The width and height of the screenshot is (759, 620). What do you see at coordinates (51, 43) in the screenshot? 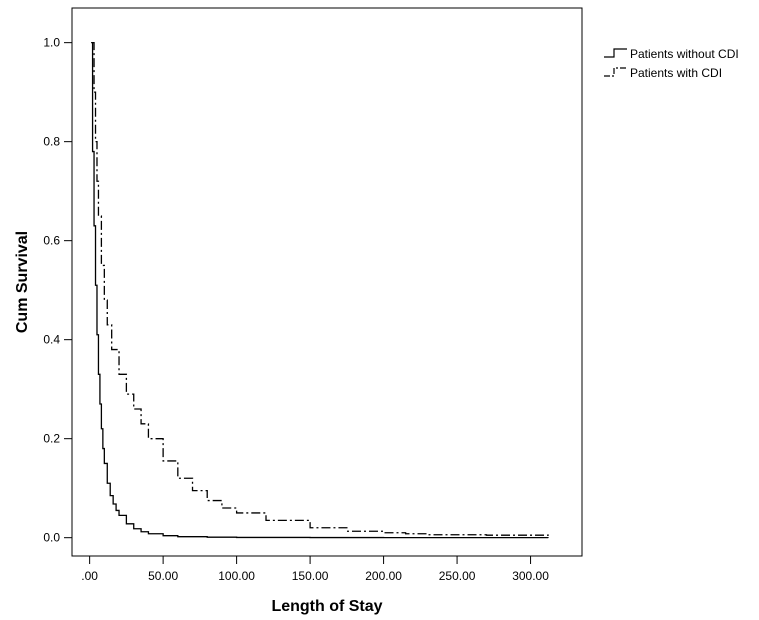
I see `y-tick-label: 1.0` at bounding box center [51, 43].